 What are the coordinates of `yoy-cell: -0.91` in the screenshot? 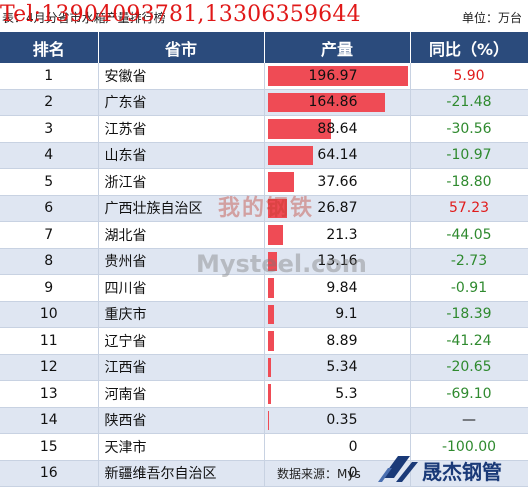 It's located at (469, 288).